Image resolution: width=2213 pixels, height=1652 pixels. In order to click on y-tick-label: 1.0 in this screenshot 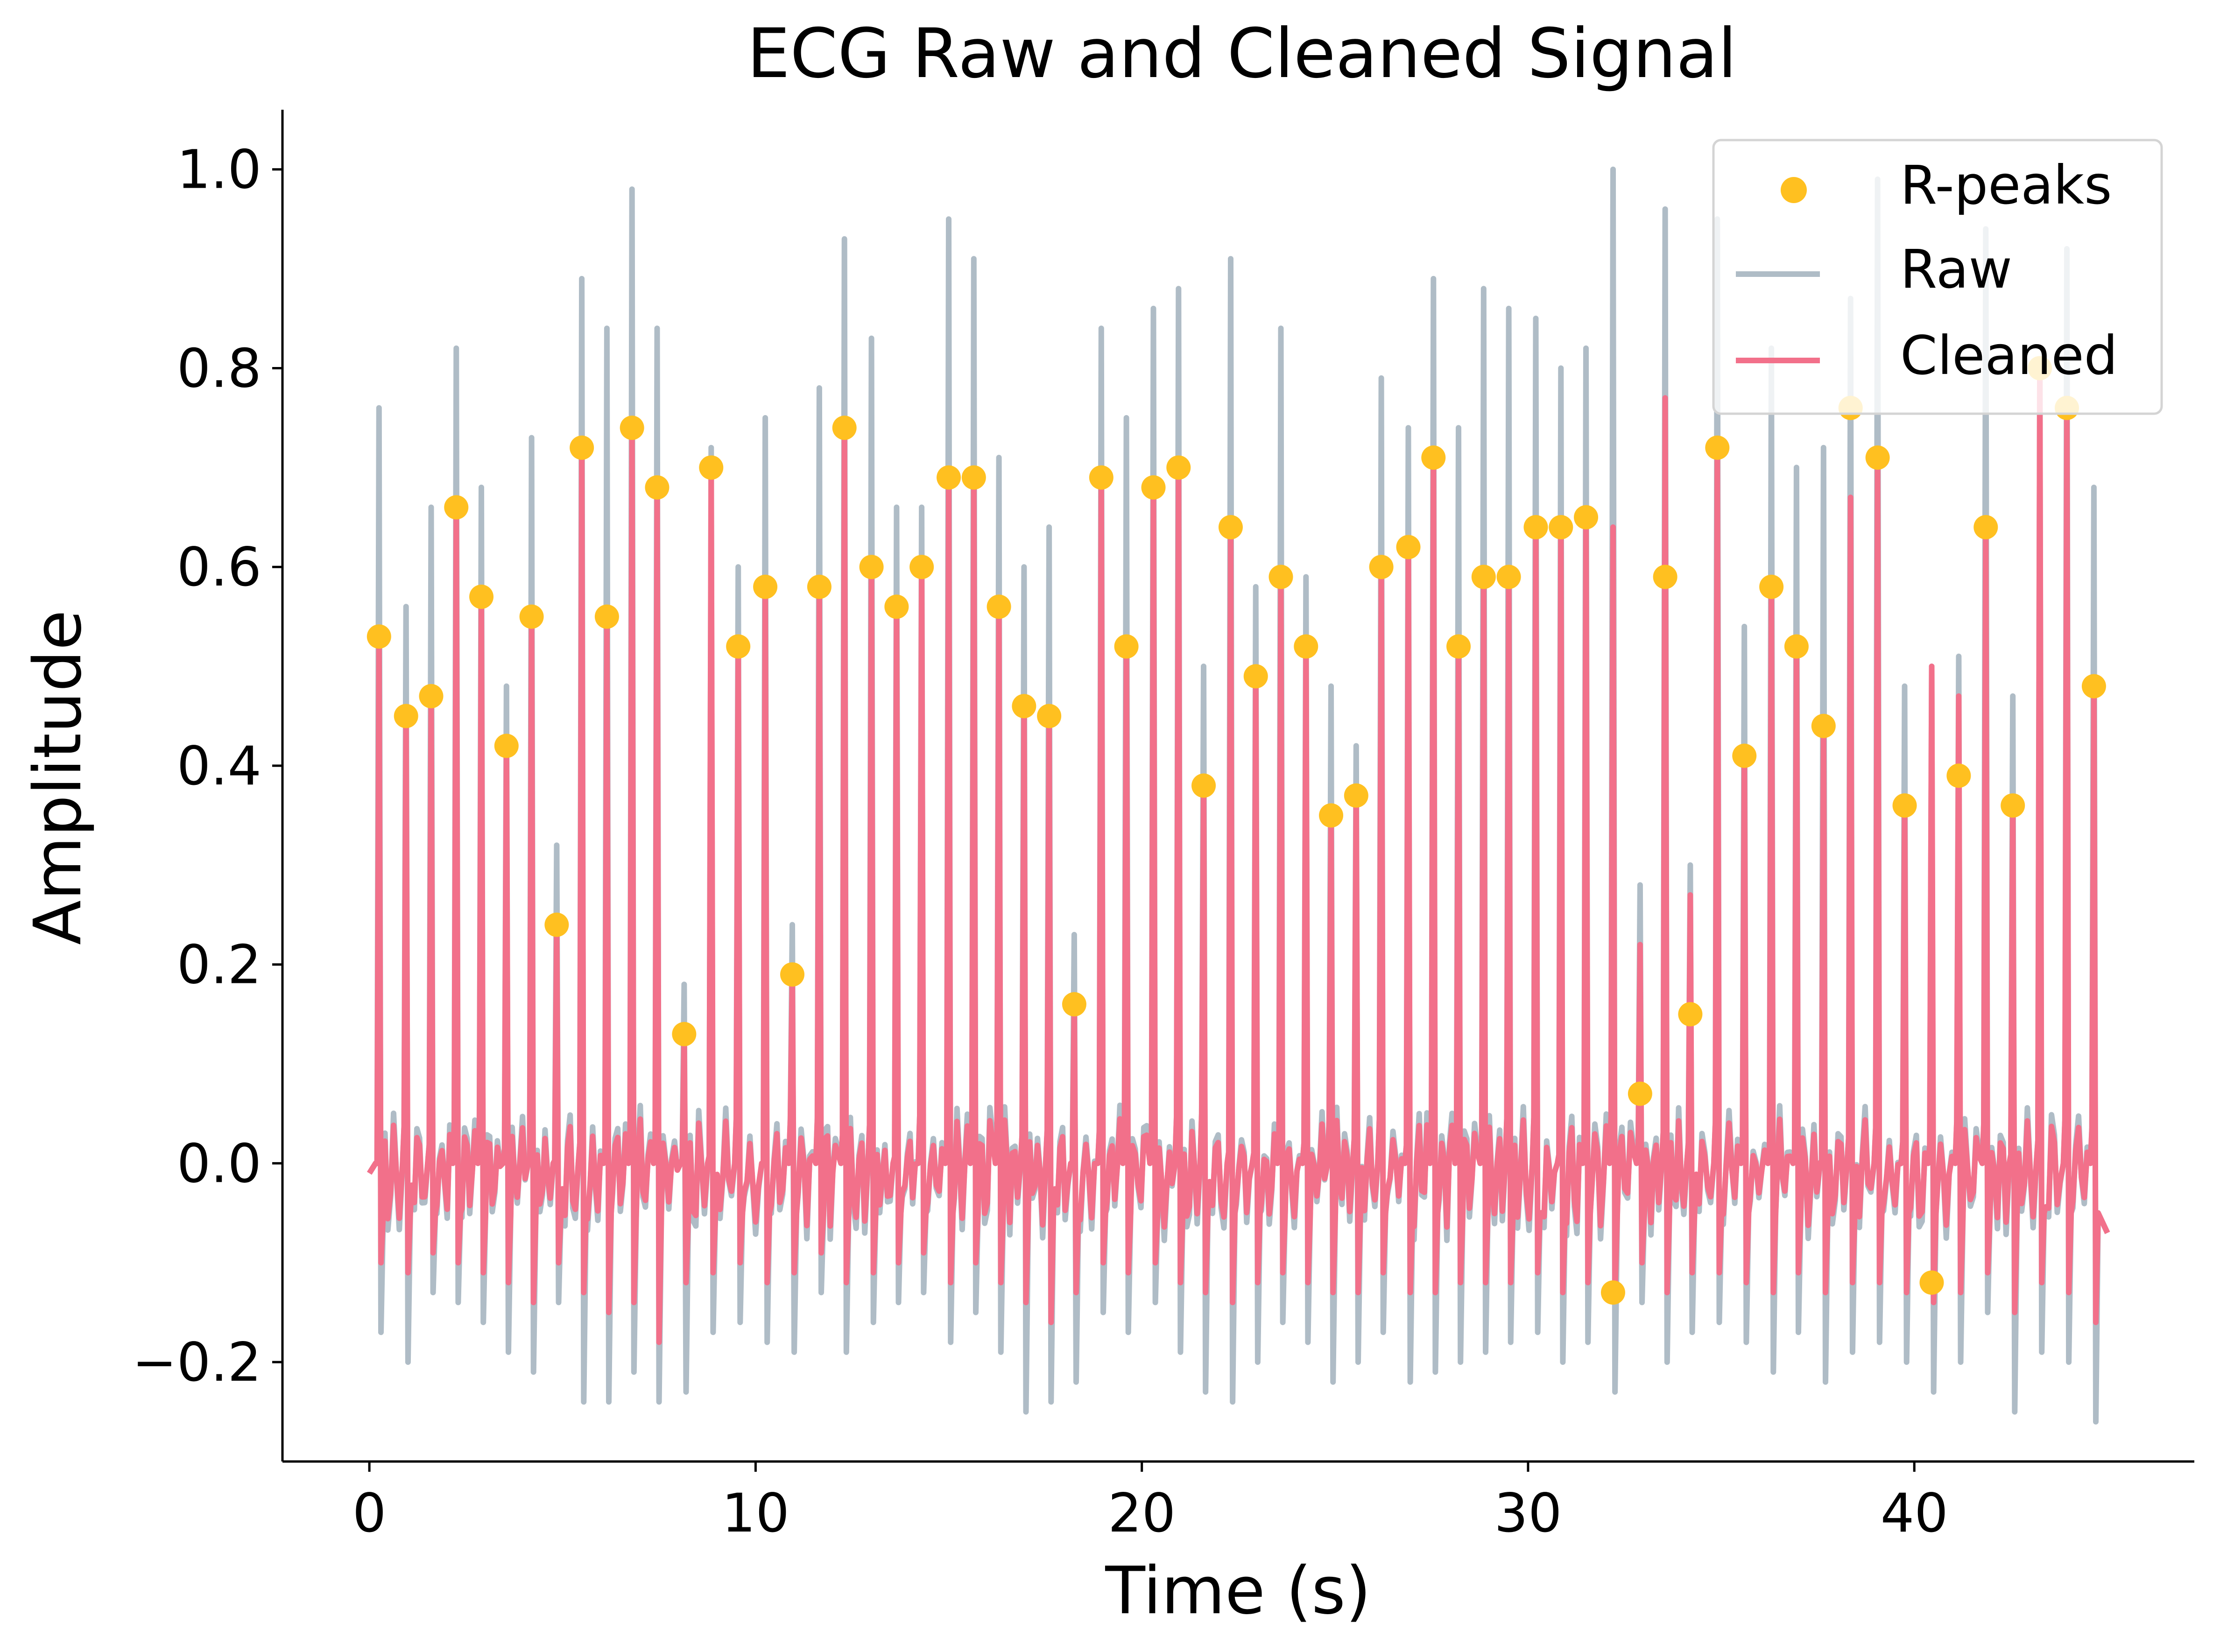, I will do `click(219, 170)`.